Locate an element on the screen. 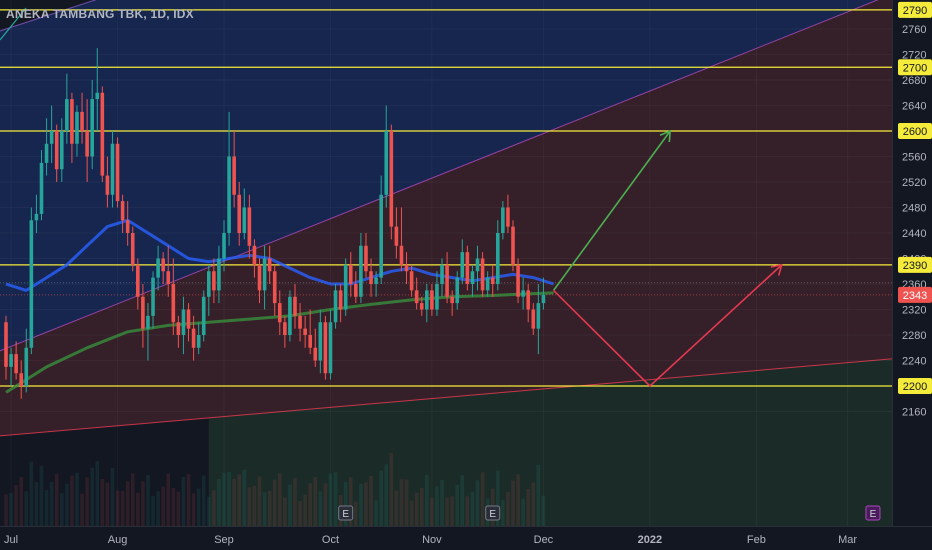  level-price-tag: 2790 is located at coordinates (915, 9).